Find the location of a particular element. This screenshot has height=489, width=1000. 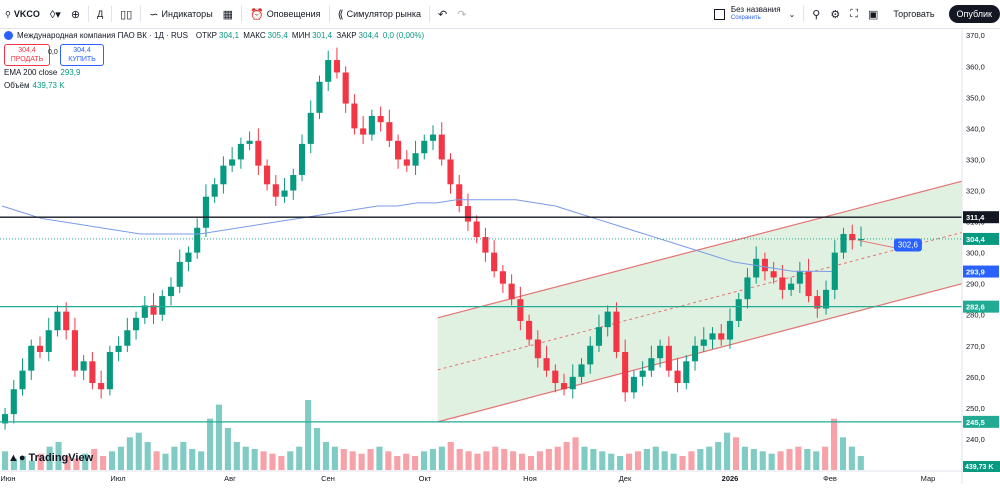

time-axis-tick: Мар is located at coordinates (928, 478).